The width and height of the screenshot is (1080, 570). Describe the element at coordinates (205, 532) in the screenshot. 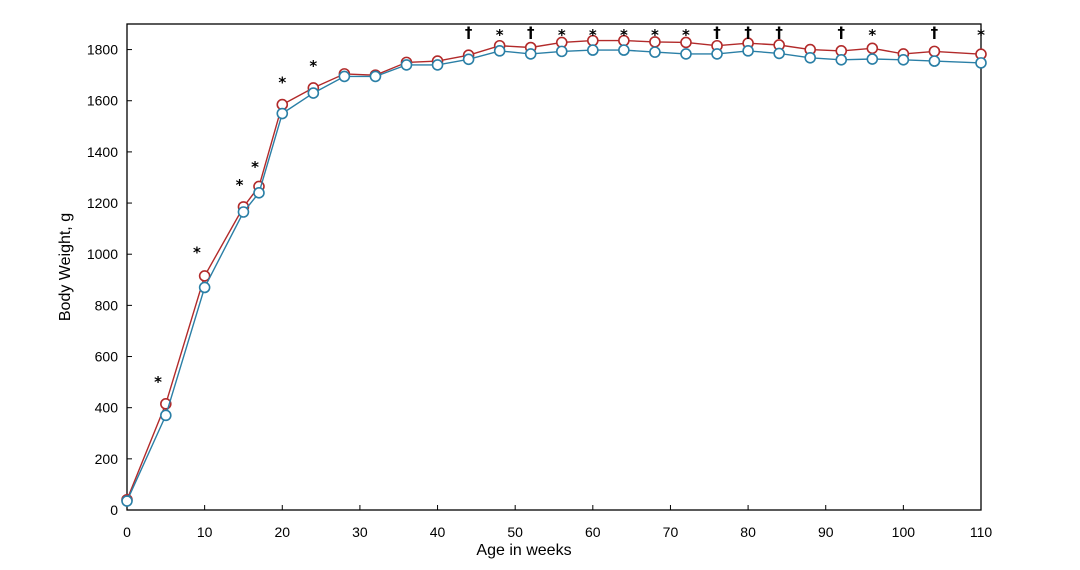

I see `x-tick-label: 10` at that location.